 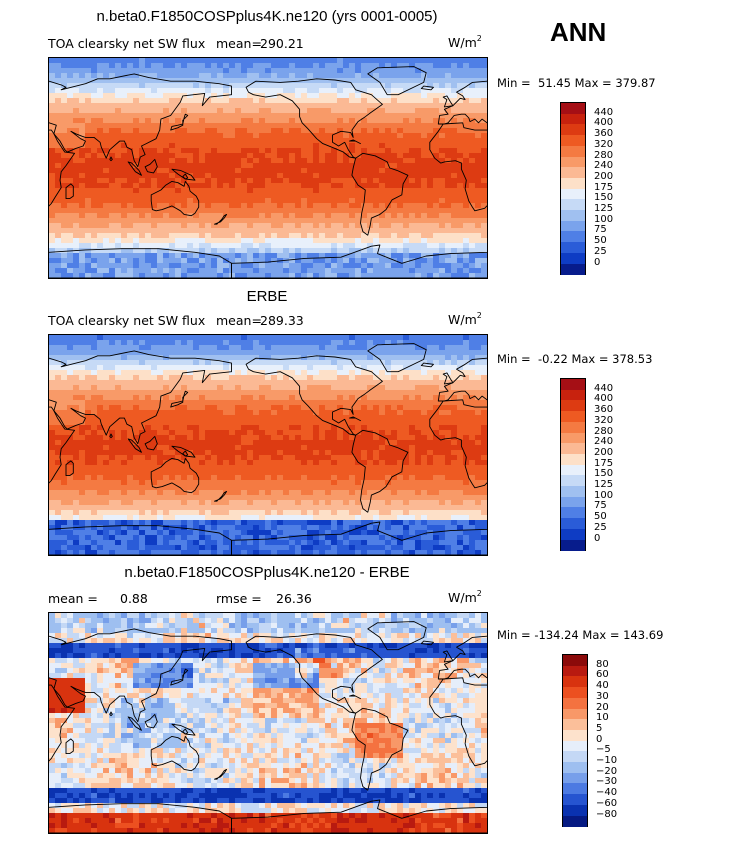 What do you see at coordinates (282, 43) in the screenshot?
I see `panel1-mean-value: 290.21` at bounding box center [282, 43].